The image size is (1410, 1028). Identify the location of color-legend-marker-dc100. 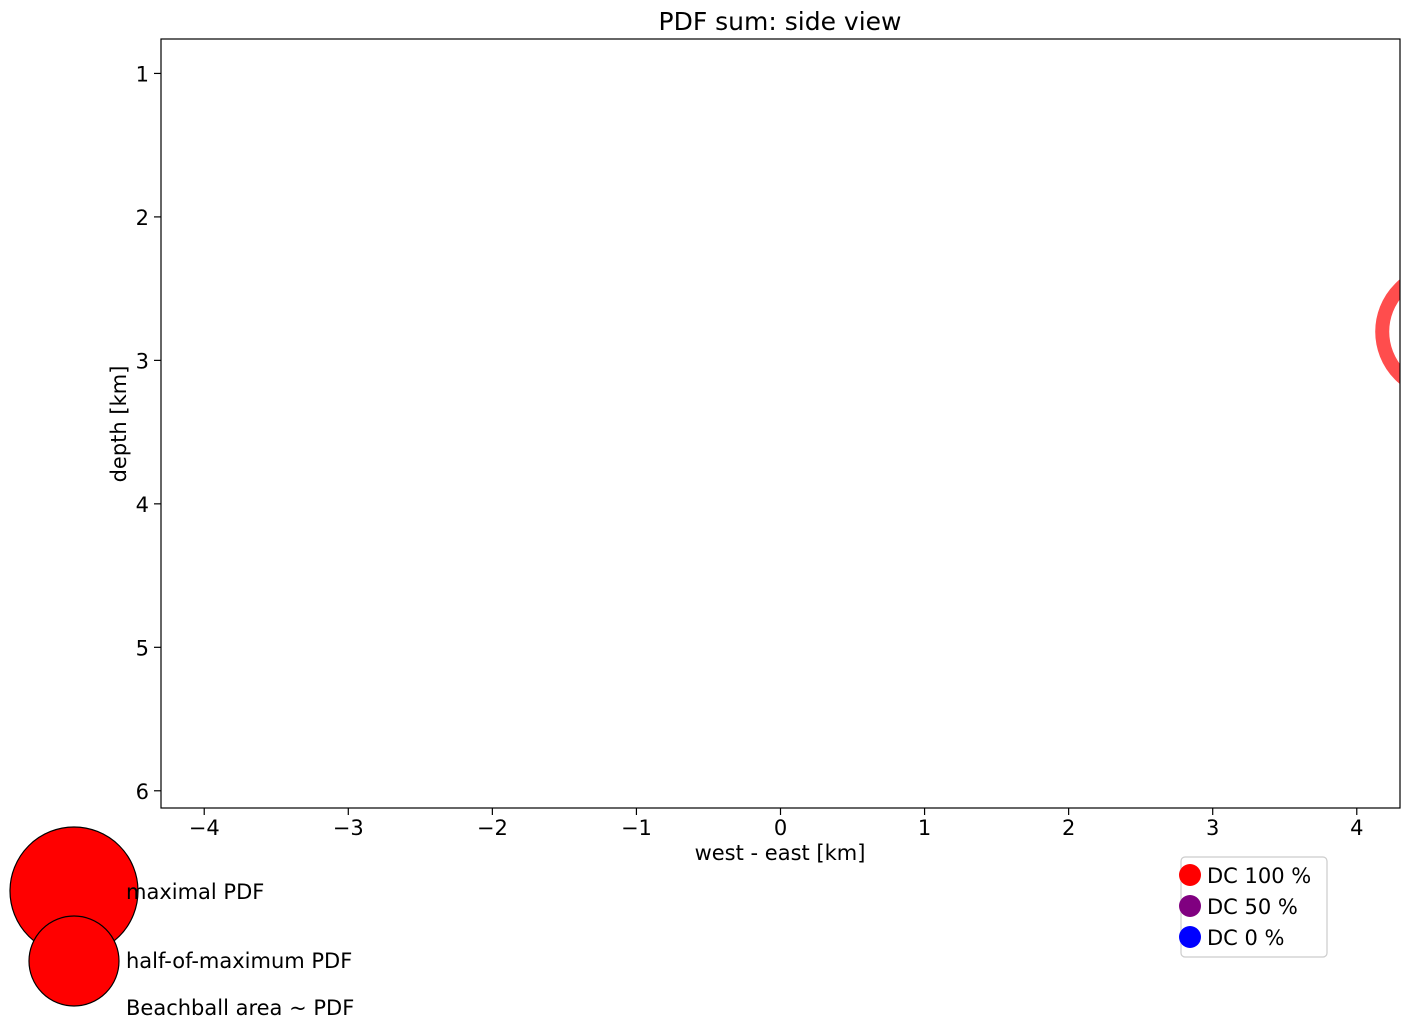
(1190, 875).